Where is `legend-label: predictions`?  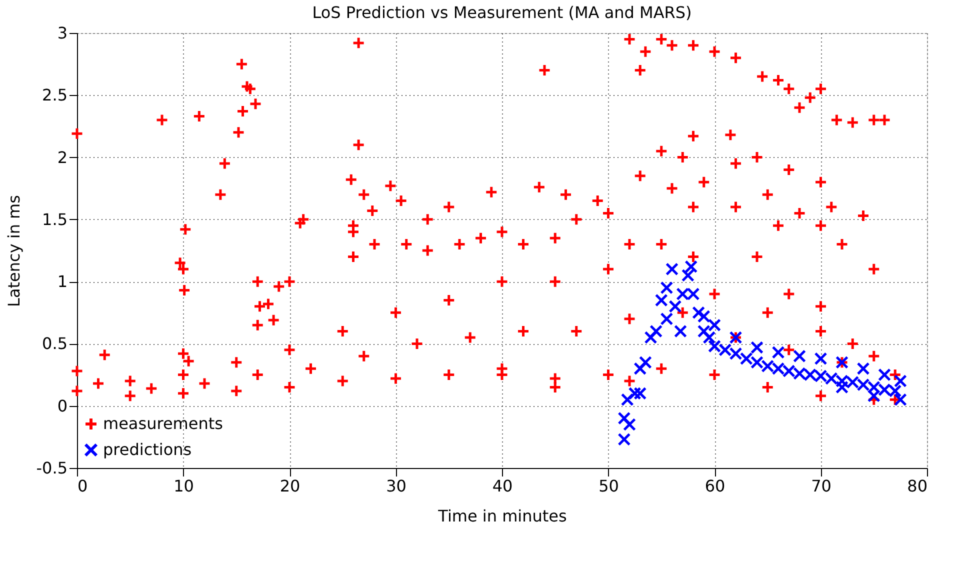 legend-label: predictions is located at coordinates (147, 449).